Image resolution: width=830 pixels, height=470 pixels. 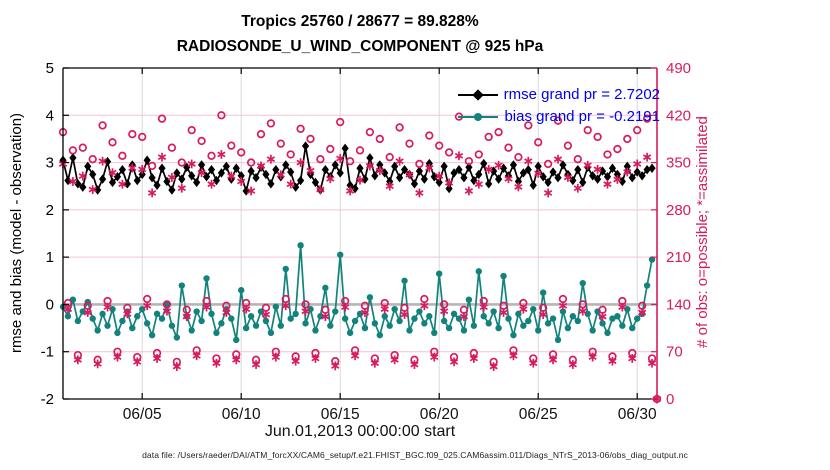 I want to click on bias-circle-marker-icon, so click(x=478, y=116).